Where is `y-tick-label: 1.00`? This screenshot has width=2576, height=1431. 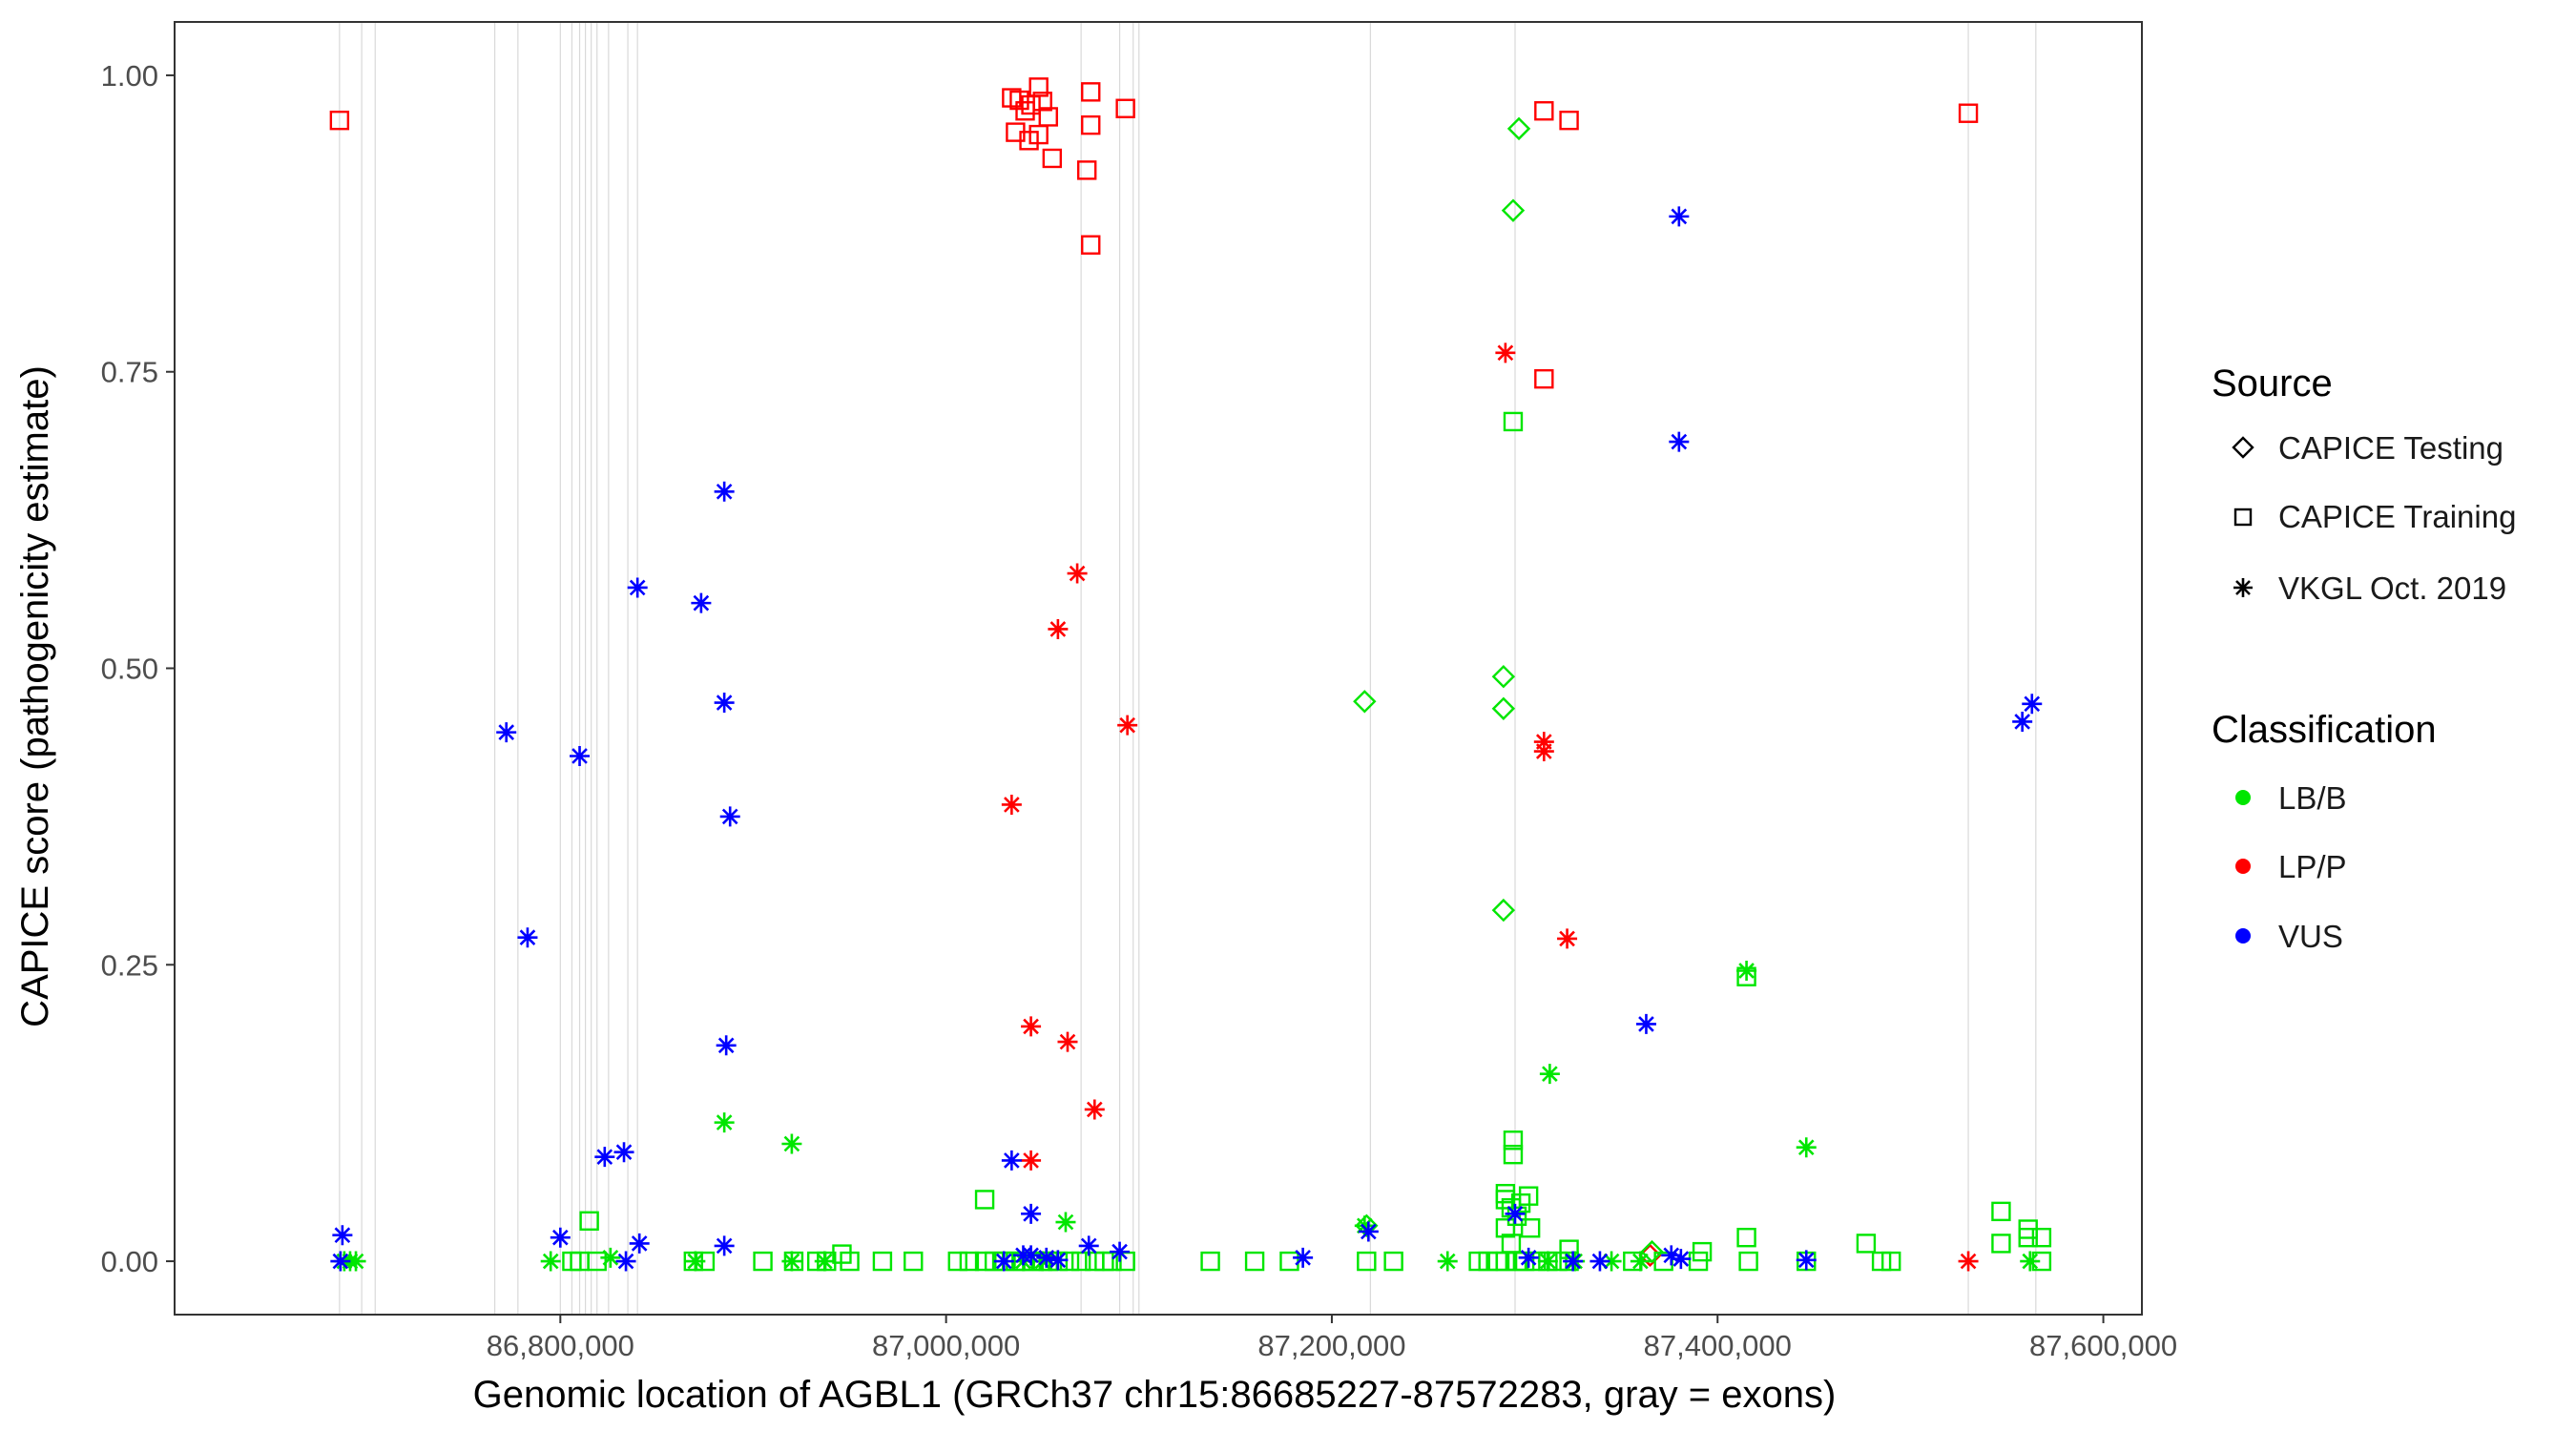
y-tick-label: 1.00 is located at coordinates (129, 76).